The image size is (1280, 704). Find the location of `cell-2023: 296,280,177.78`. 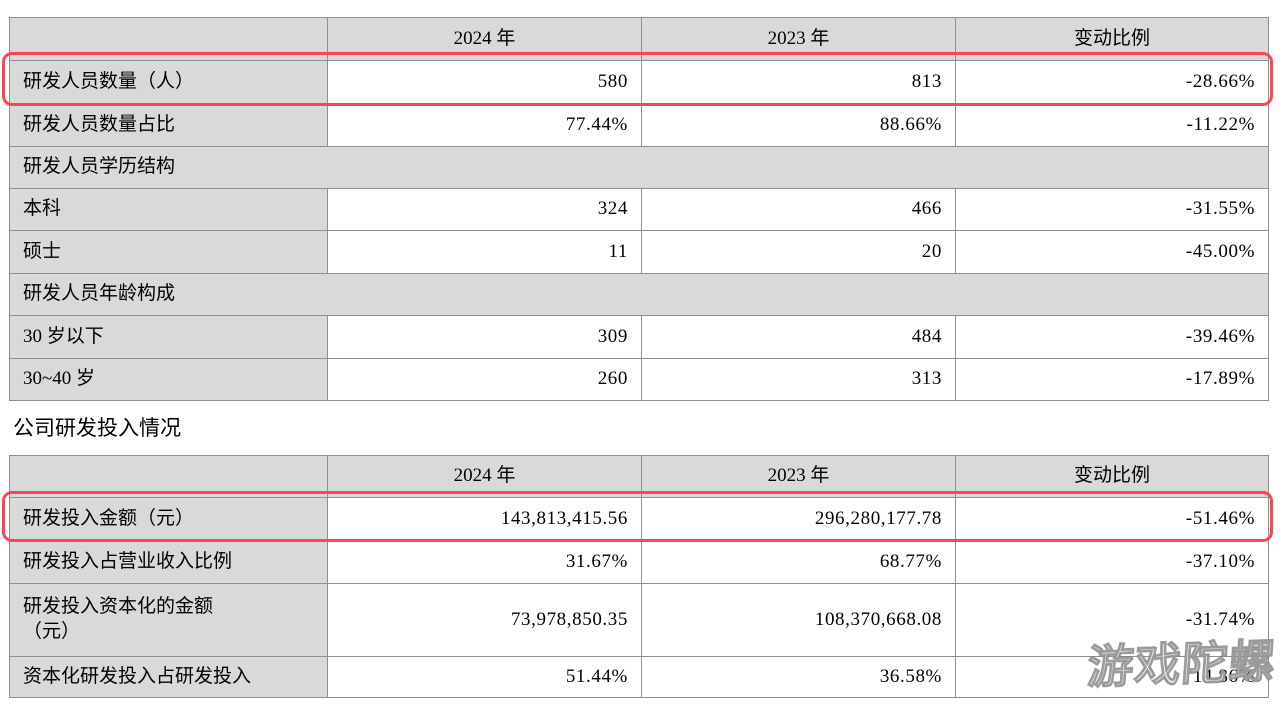

cell-2023: 296,280,177.78 is located at coordinates (798, 519).